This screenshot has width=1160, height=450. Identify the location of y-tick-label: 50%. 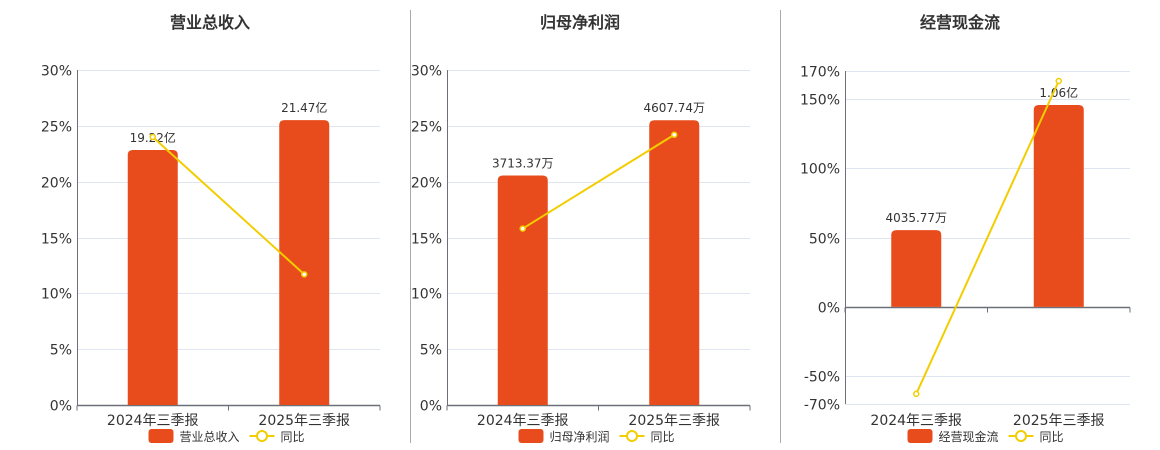
(824, 240).